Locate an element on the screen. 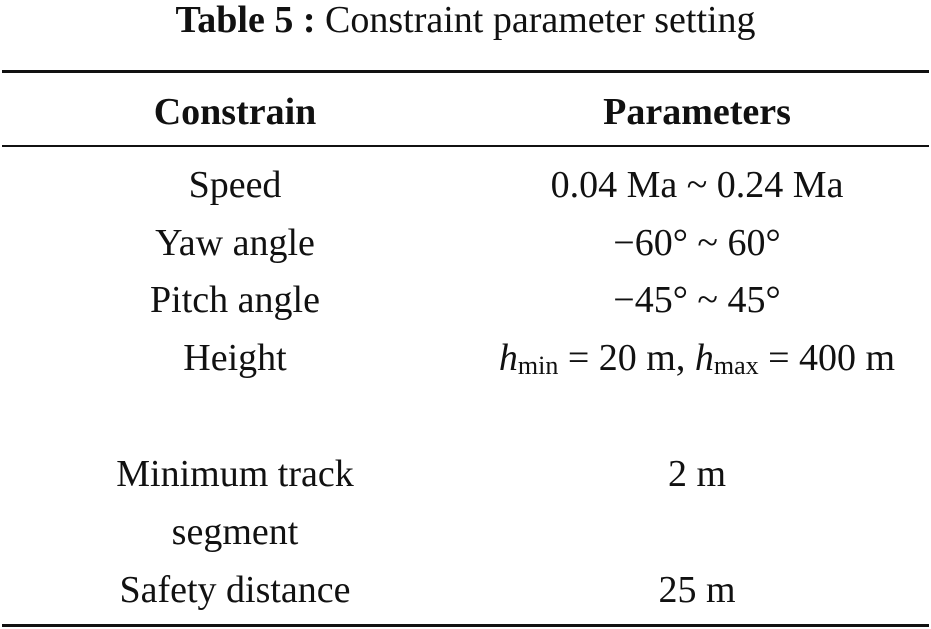 Image resolution: width=931 pixels, height=629 pixels. subscript: max is located at coordinates (736, 365).